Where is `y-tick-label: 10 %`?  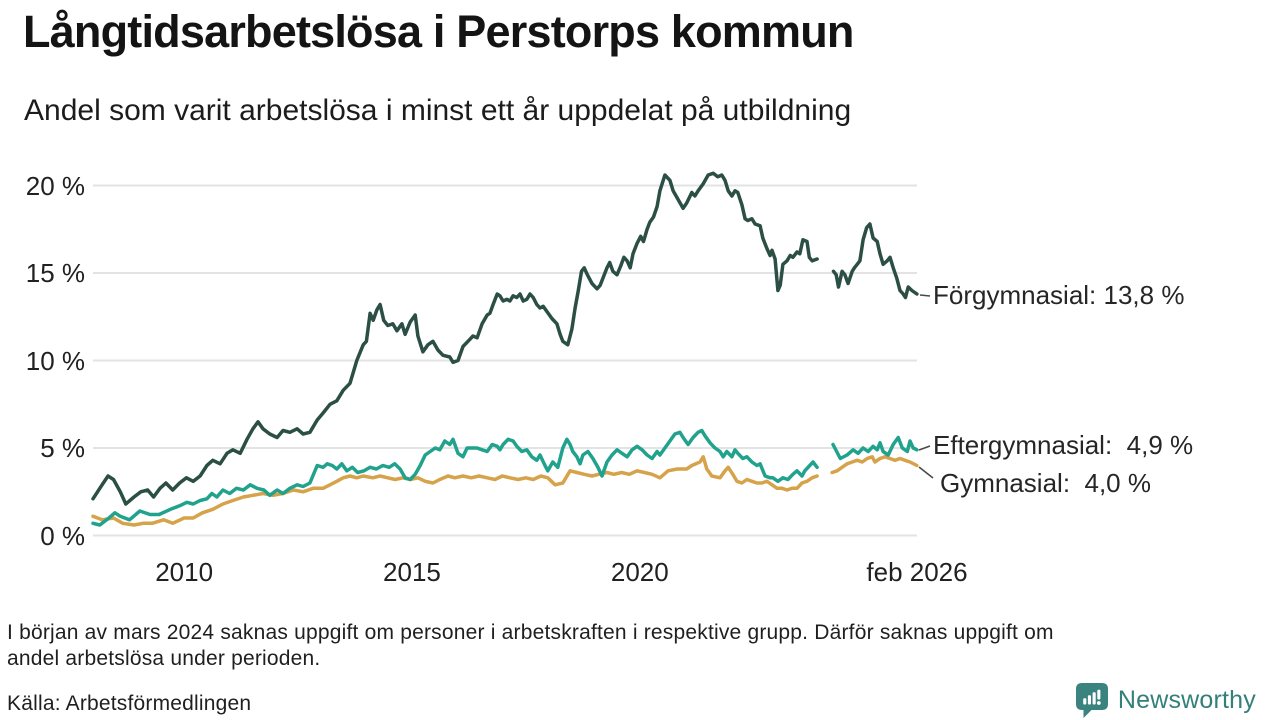
y-tick-label: 10 % is located at coordinates (55, 360).